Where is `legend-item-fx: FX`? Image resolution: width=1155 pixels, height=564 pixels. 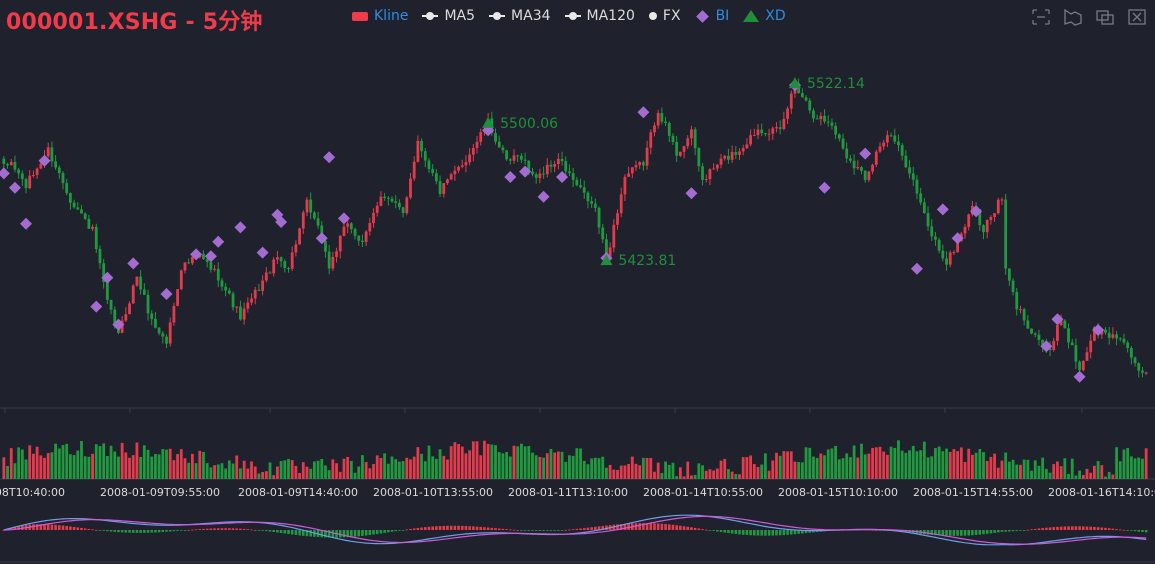
legend-item-fx: FX is located at coordinates (664, 16).